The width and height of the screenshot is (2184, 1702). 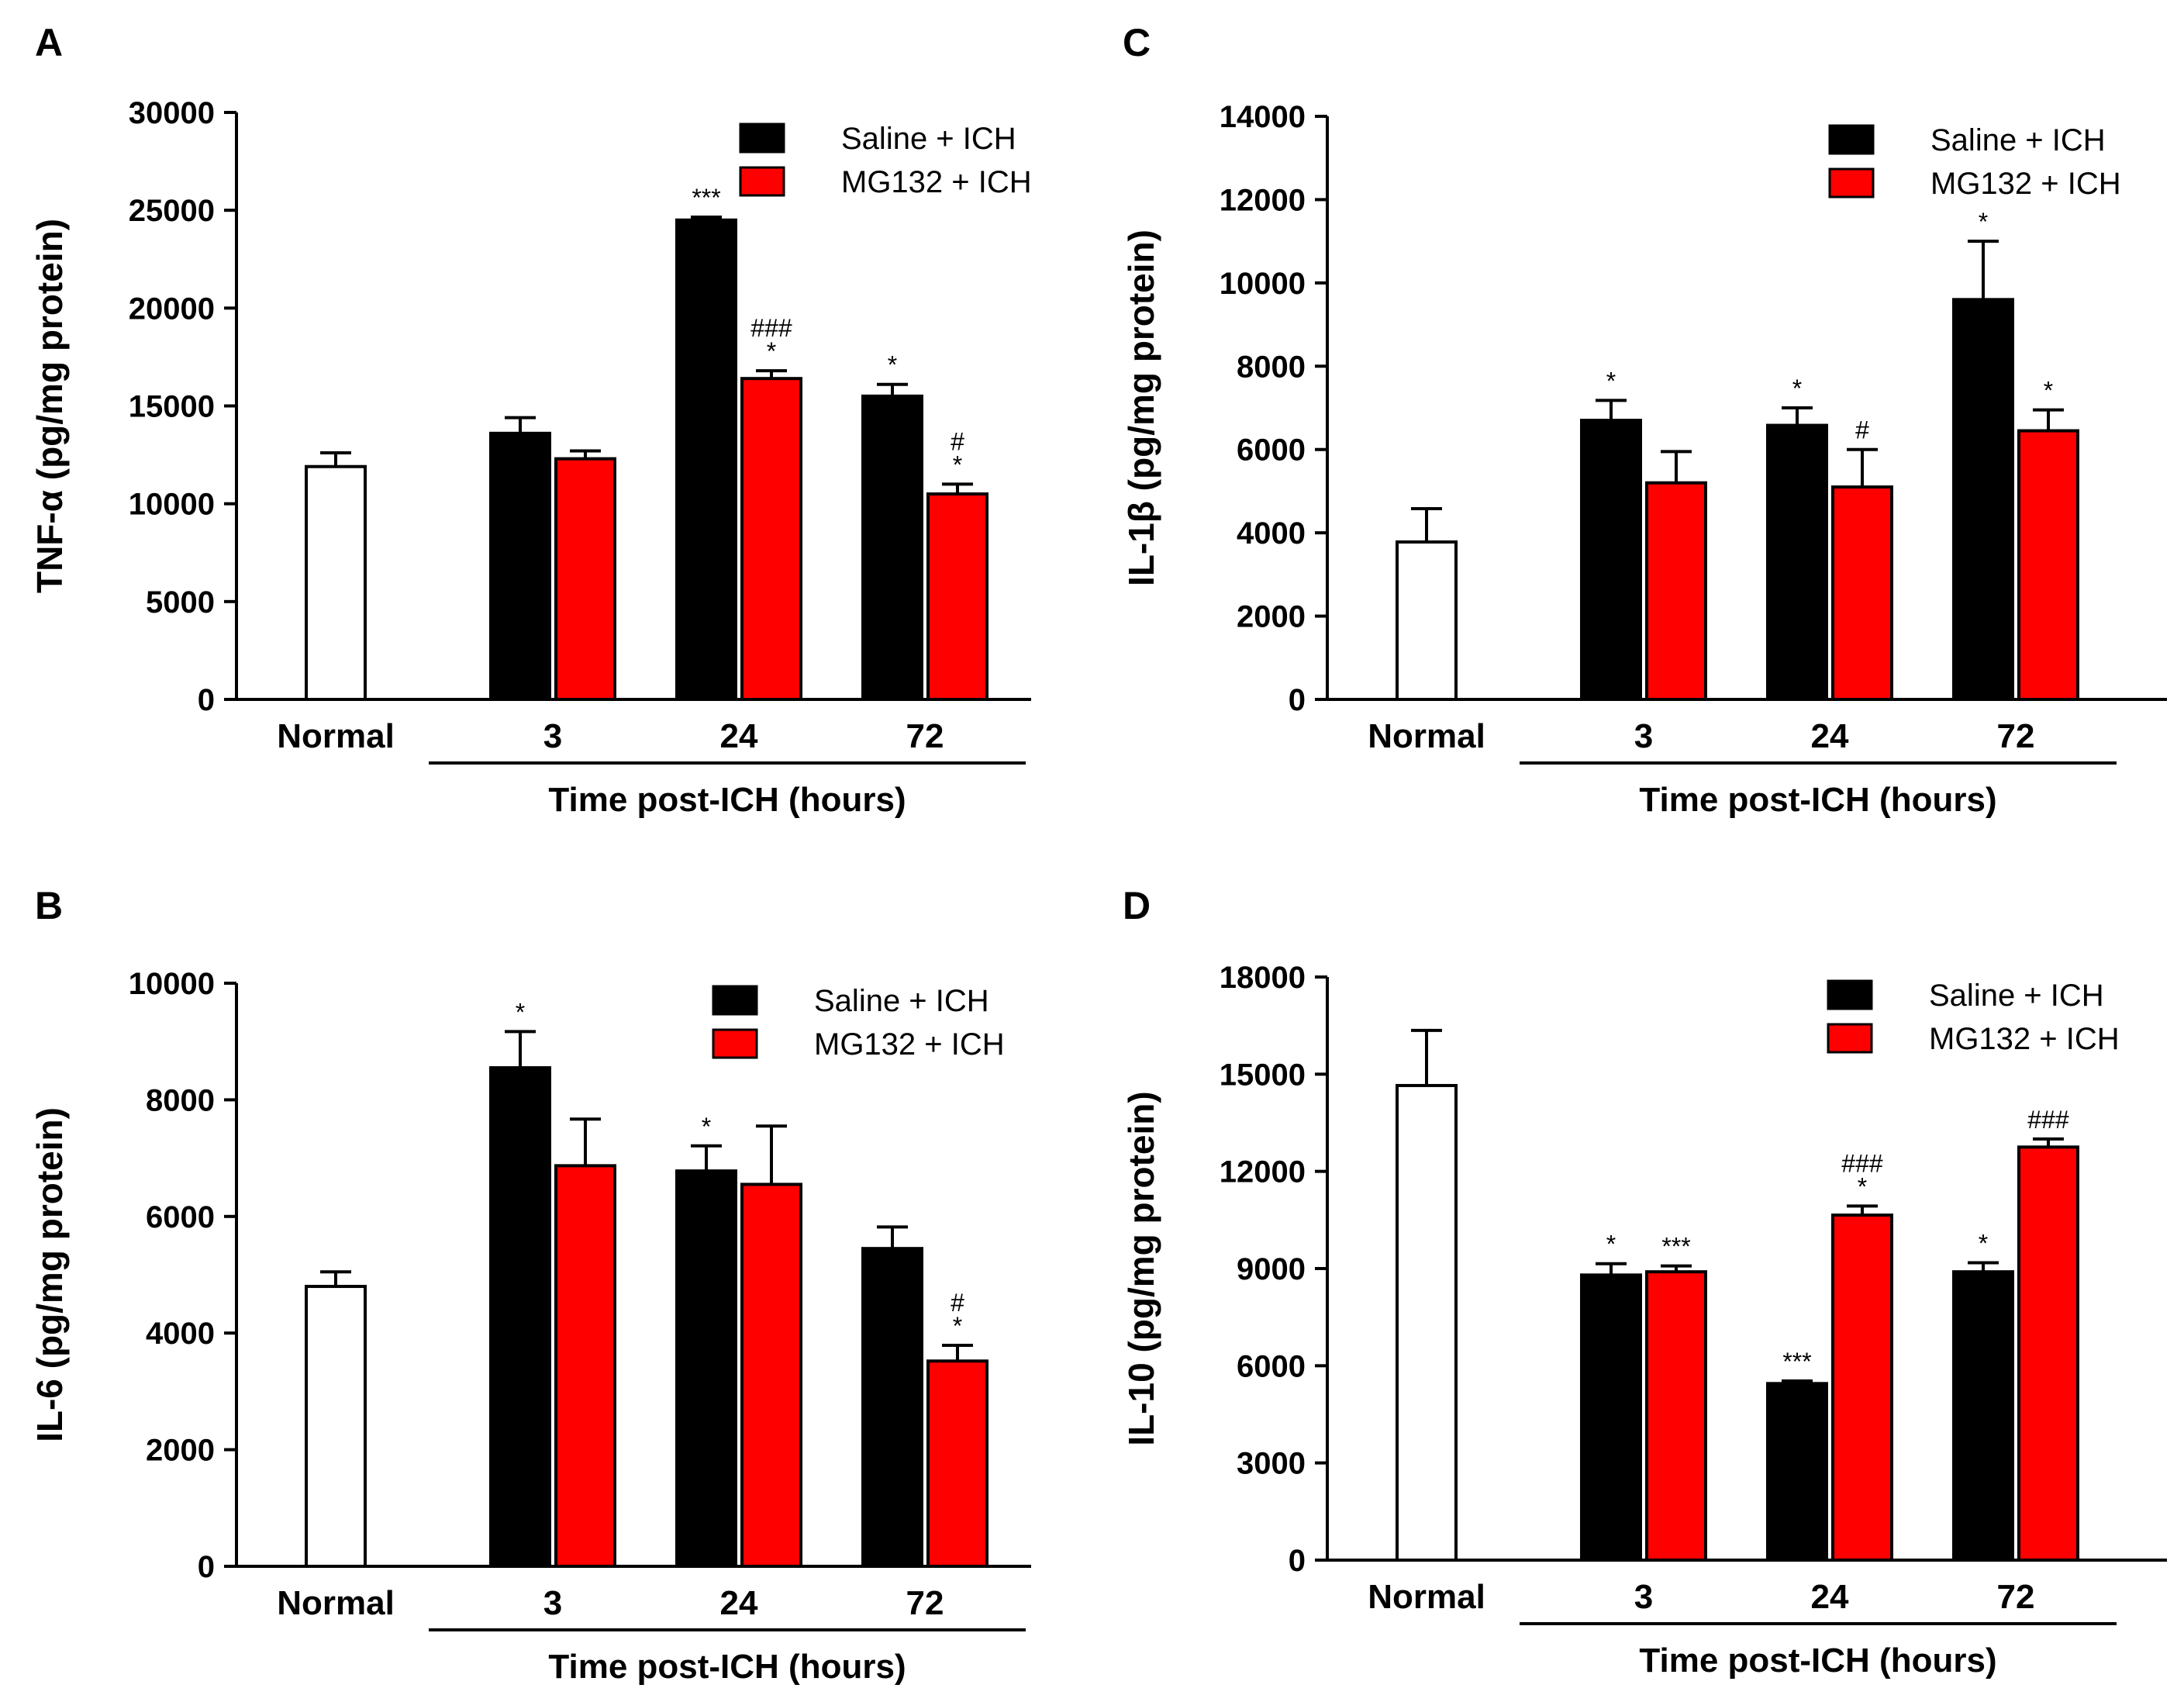 What do you see at coordinates (1141, 408) in the screenshot?
I see `y-axis-title: IL-1β (pg/mg protein)` at bounding box center [1141, 408].